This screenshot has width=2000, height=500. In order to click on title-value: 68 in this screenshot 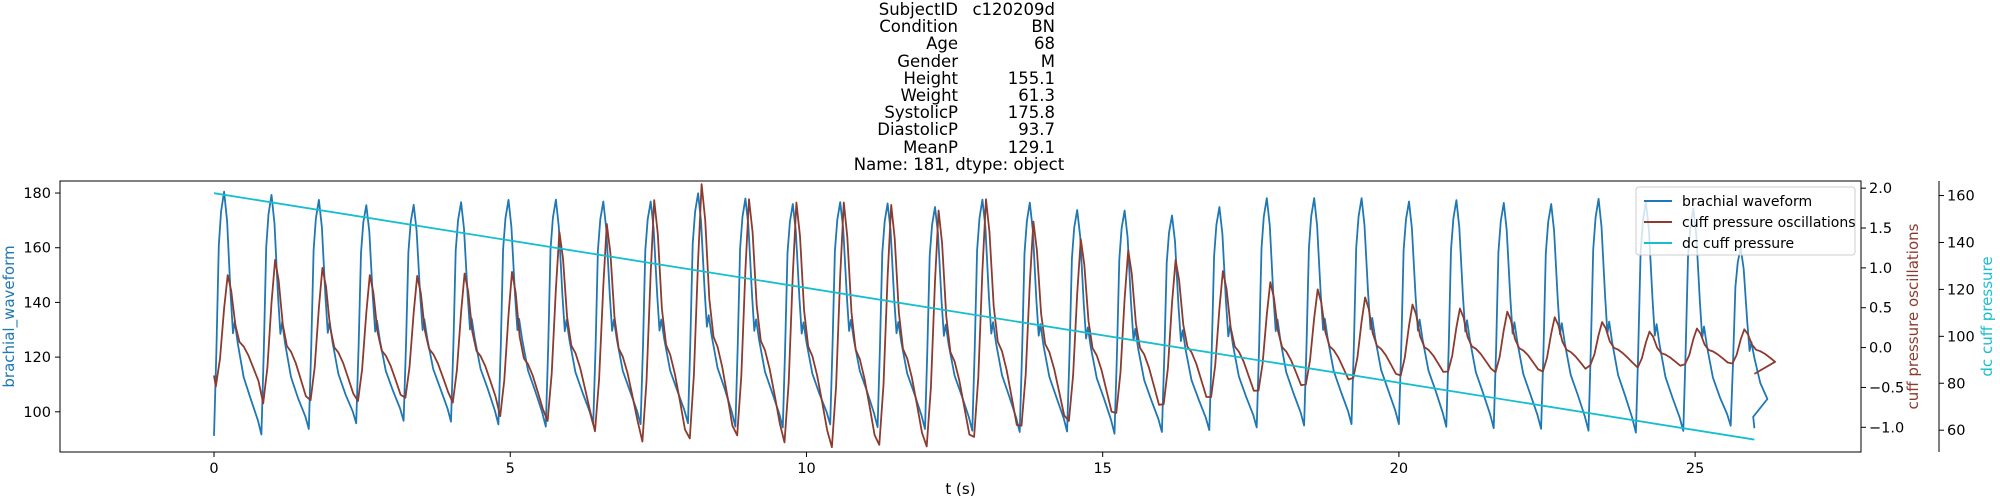, I will do `click(1044, 44)`.